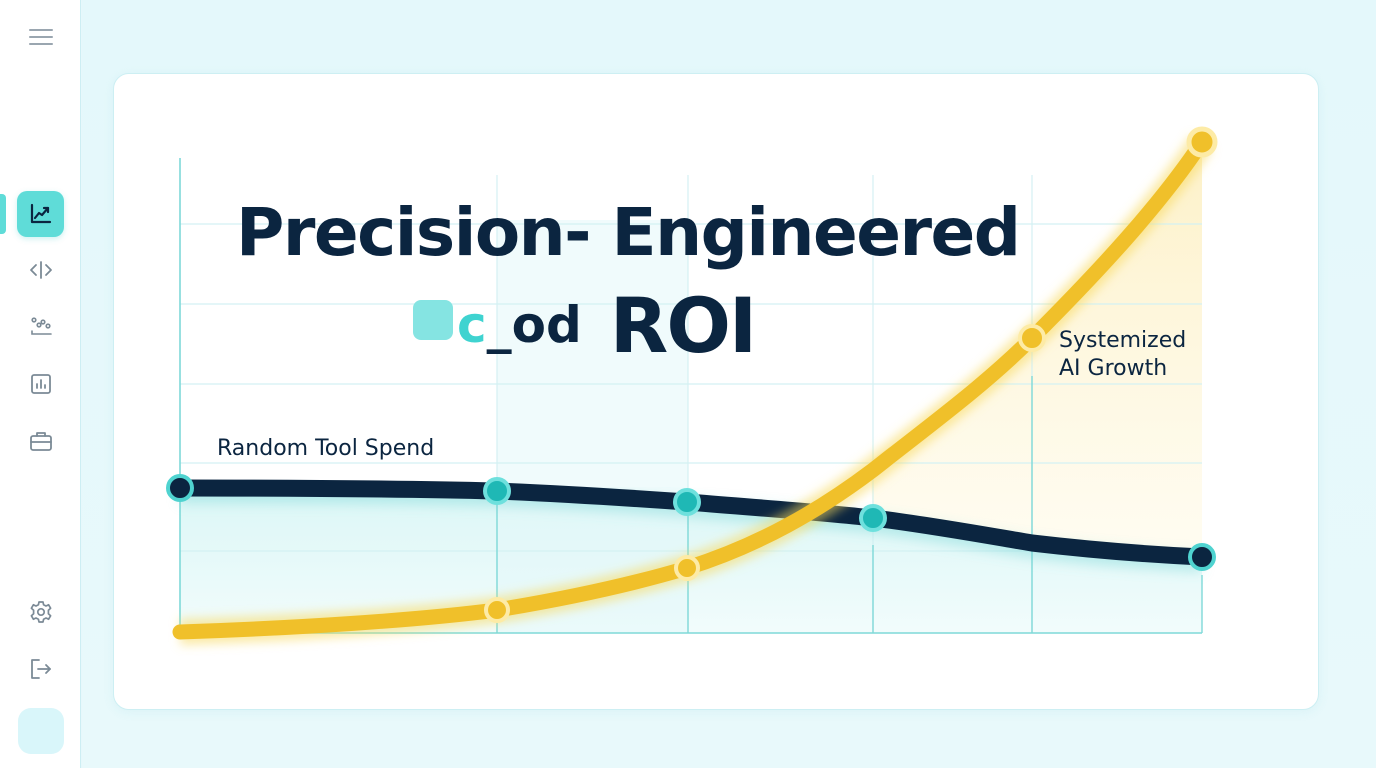 The width and height of the screenshot is (1376, 768). I want to click on random-spend-line, so click(691, 522).